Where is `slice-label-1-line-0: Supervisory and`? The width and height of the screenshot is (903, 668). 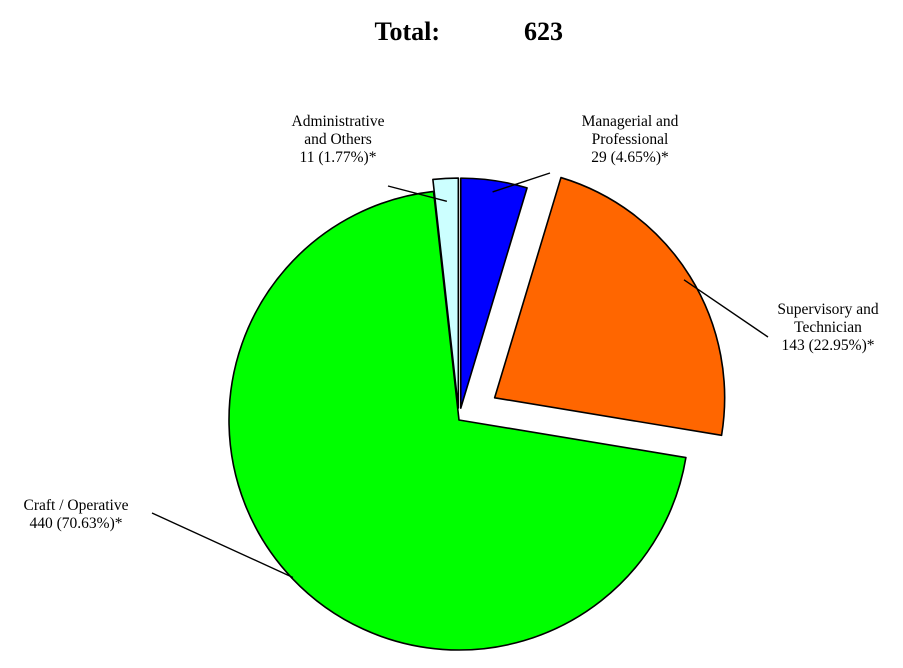
slice-label-1-line-0: Supervisory and is located at coordinates (827, 309).